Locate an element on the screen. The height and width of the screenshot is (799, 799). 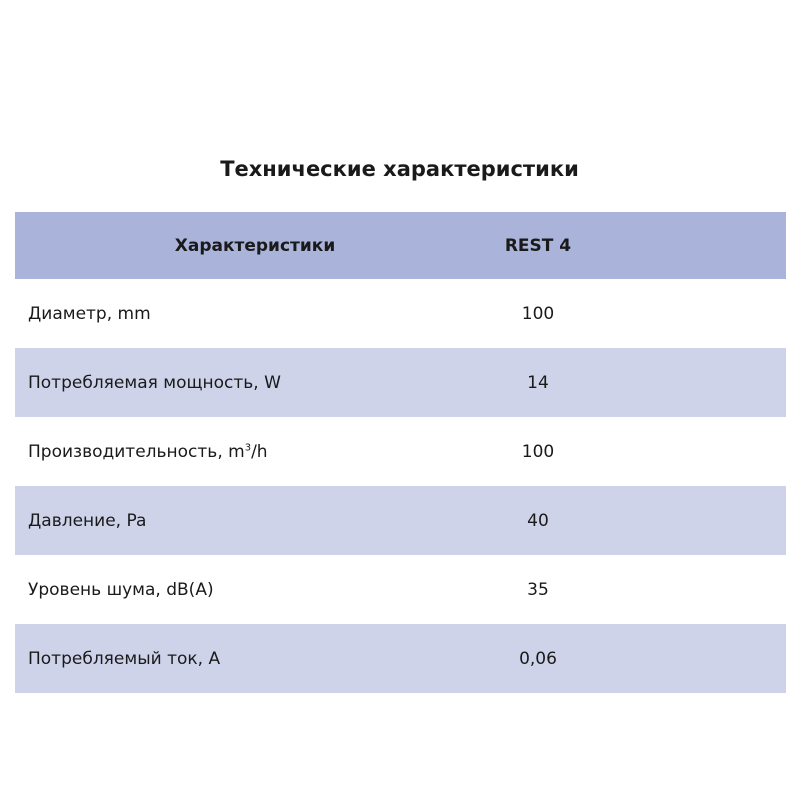
header-characteristics: Характеристики is located at coordinates (255, 245).